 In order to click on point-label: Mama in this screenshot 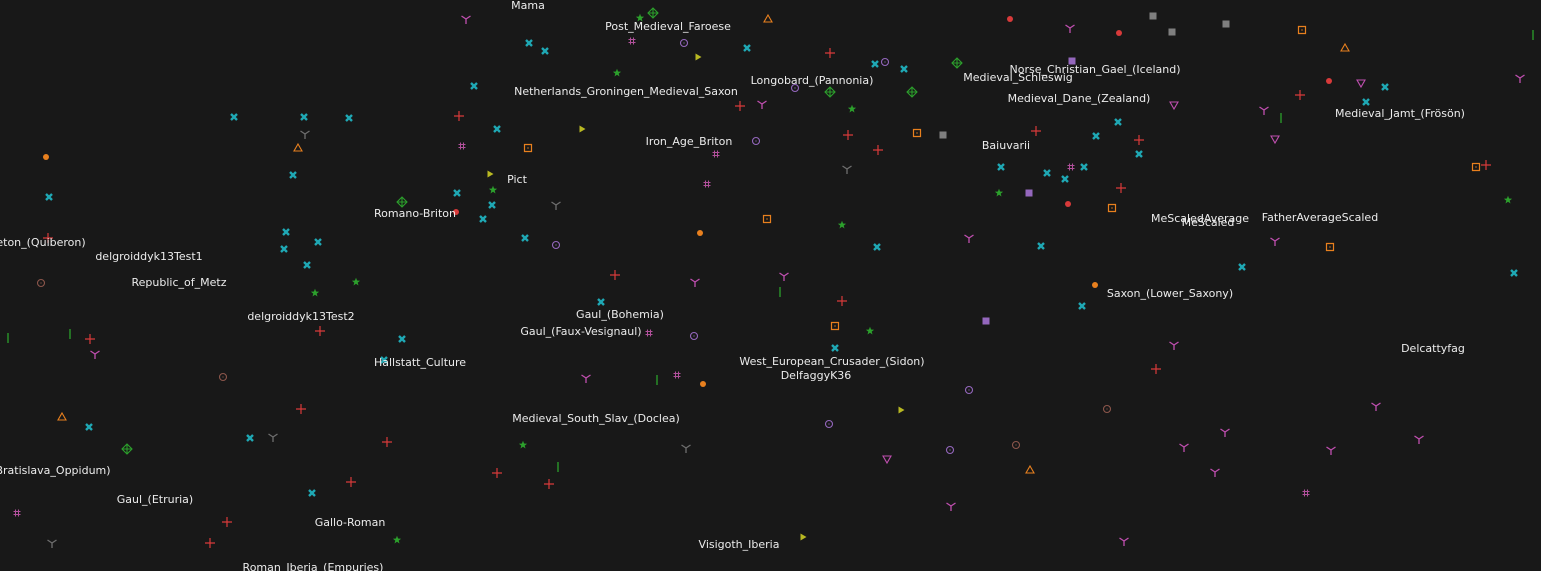, I will do `click(528, 6)`.